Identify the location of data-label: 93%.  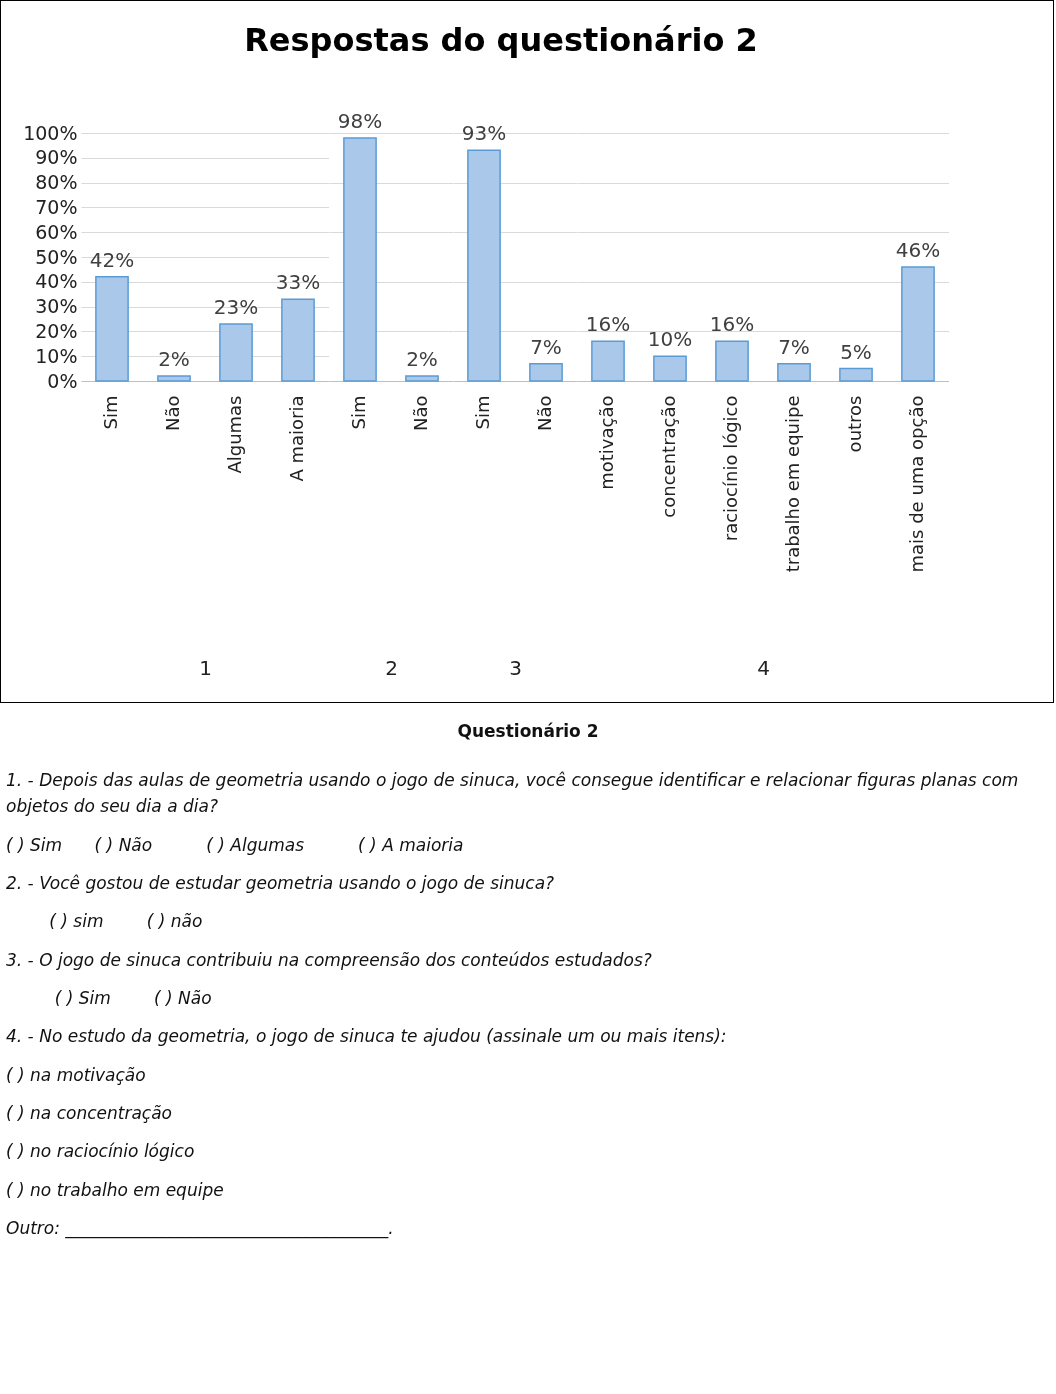
(484, 133).